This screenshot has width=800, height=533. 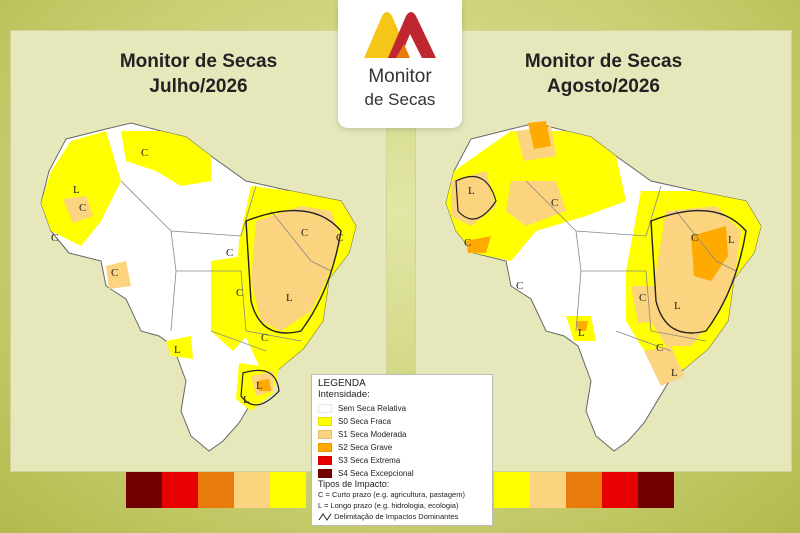 I want to click on drought-s0-north, so click(x=81, y=188).